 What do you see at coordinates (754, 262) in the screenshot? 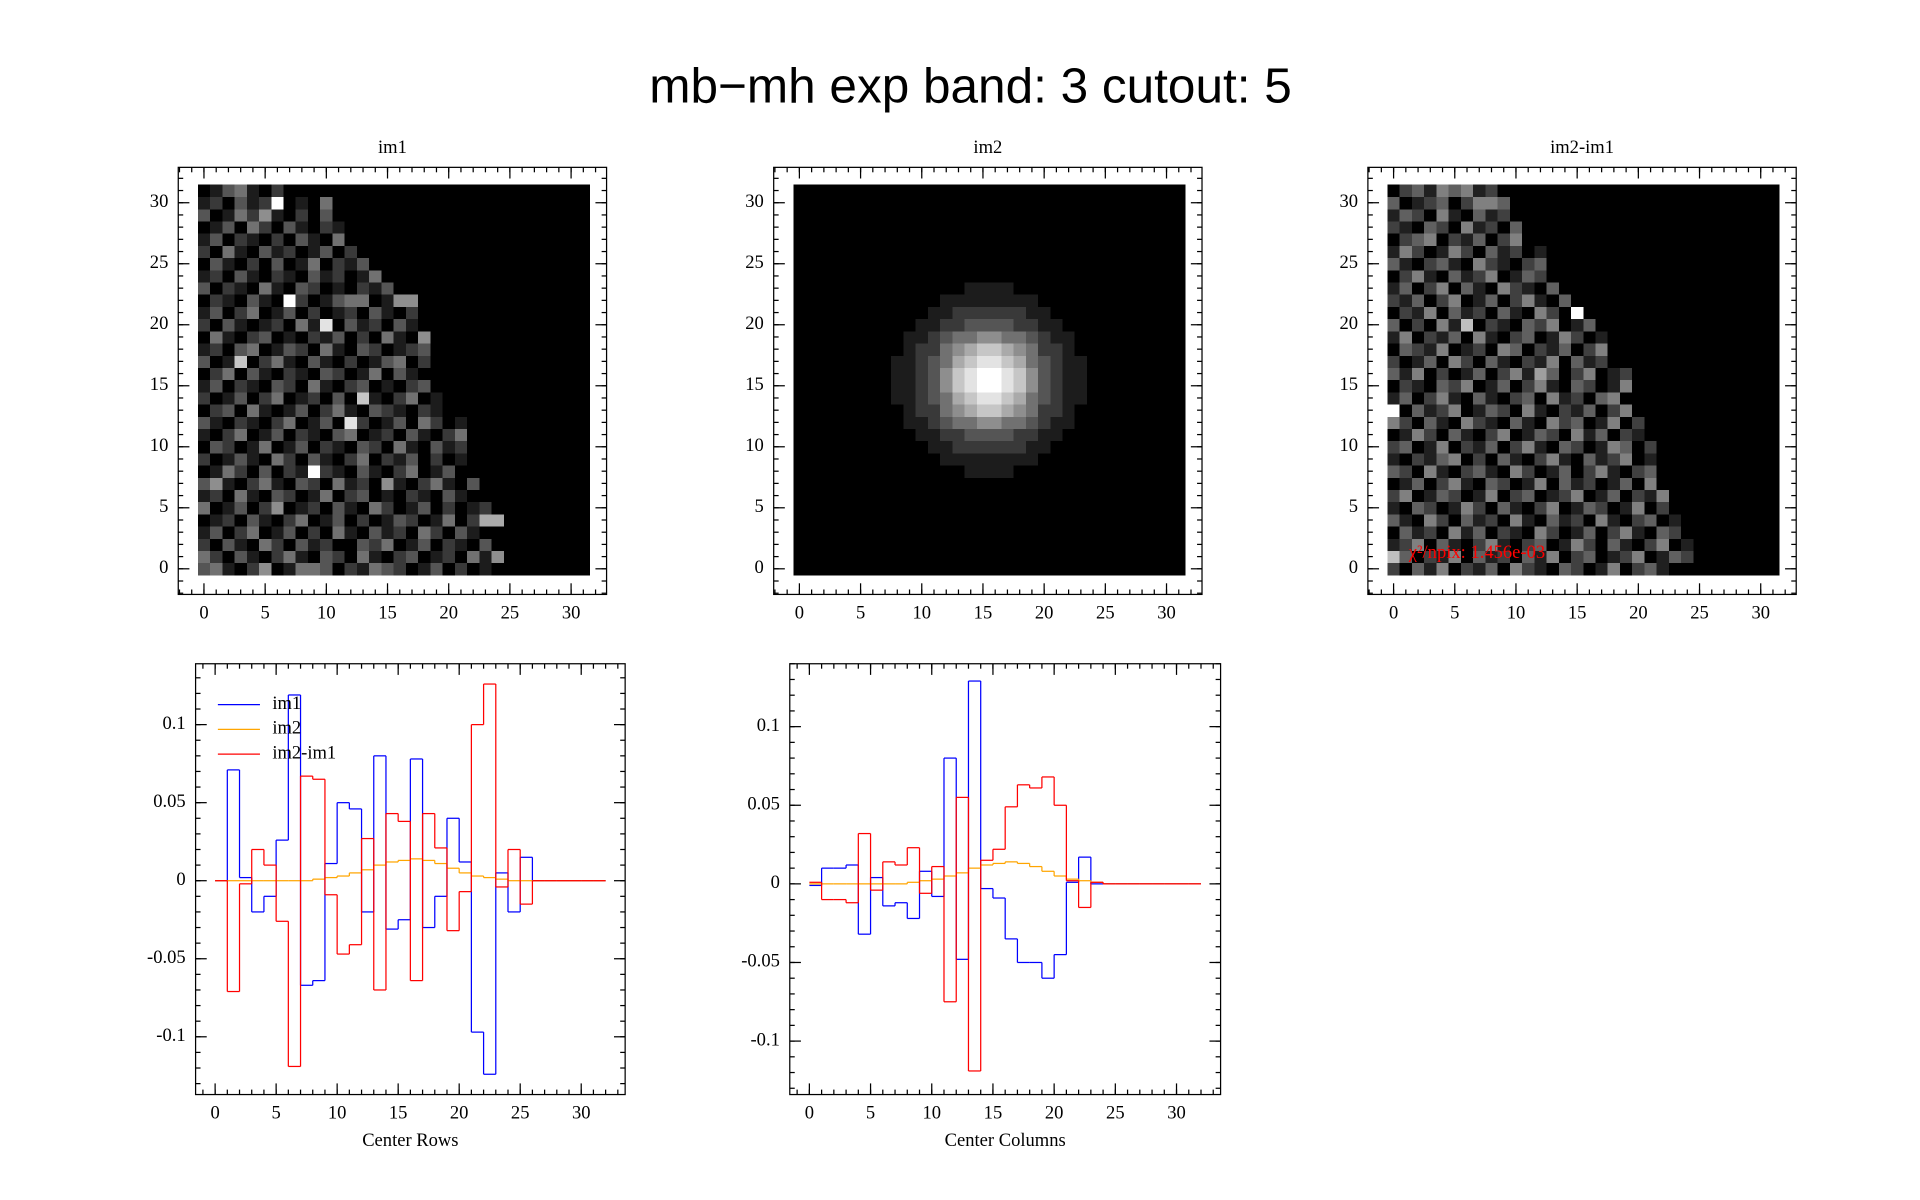
I see `y-tick-label: 25` at bounding box center [754, 262].